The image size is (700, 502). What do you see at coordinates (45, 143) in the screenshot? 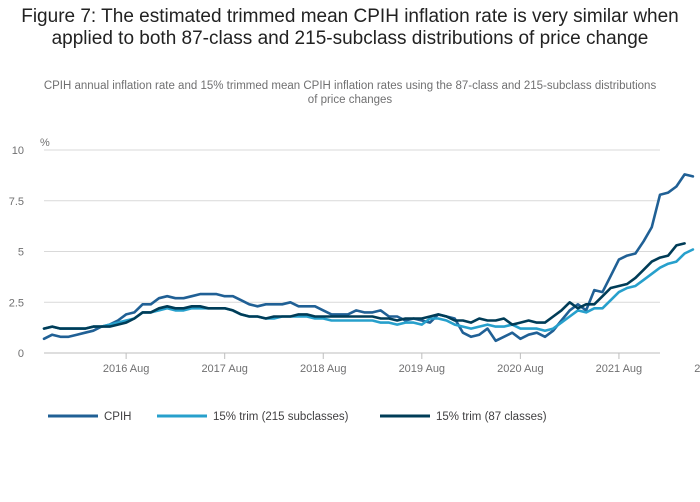
I see `y-axis-unit-label: %` at bounding box center [45, 143].